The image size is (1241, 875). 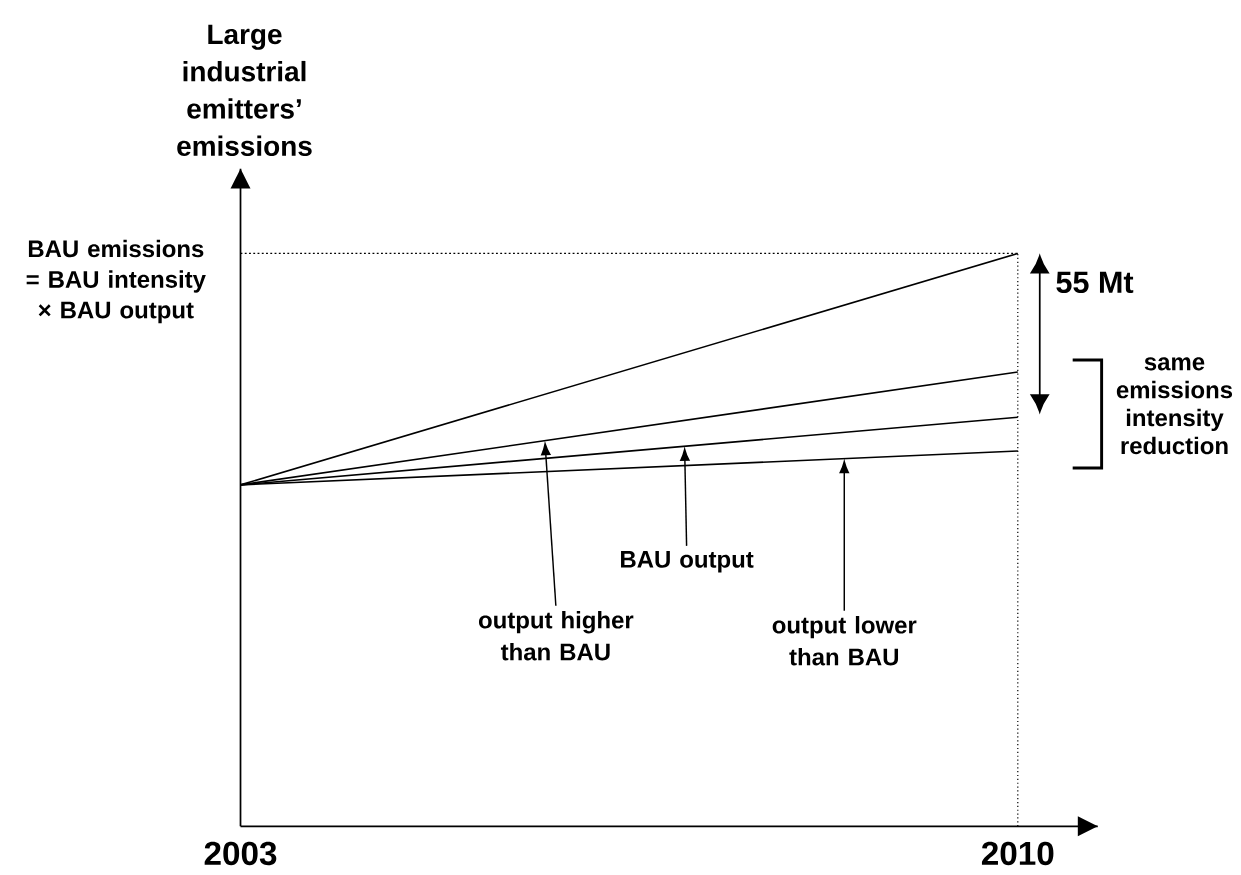 I want to click on annotation: output higher than BAU, so click(x=556, y=635).